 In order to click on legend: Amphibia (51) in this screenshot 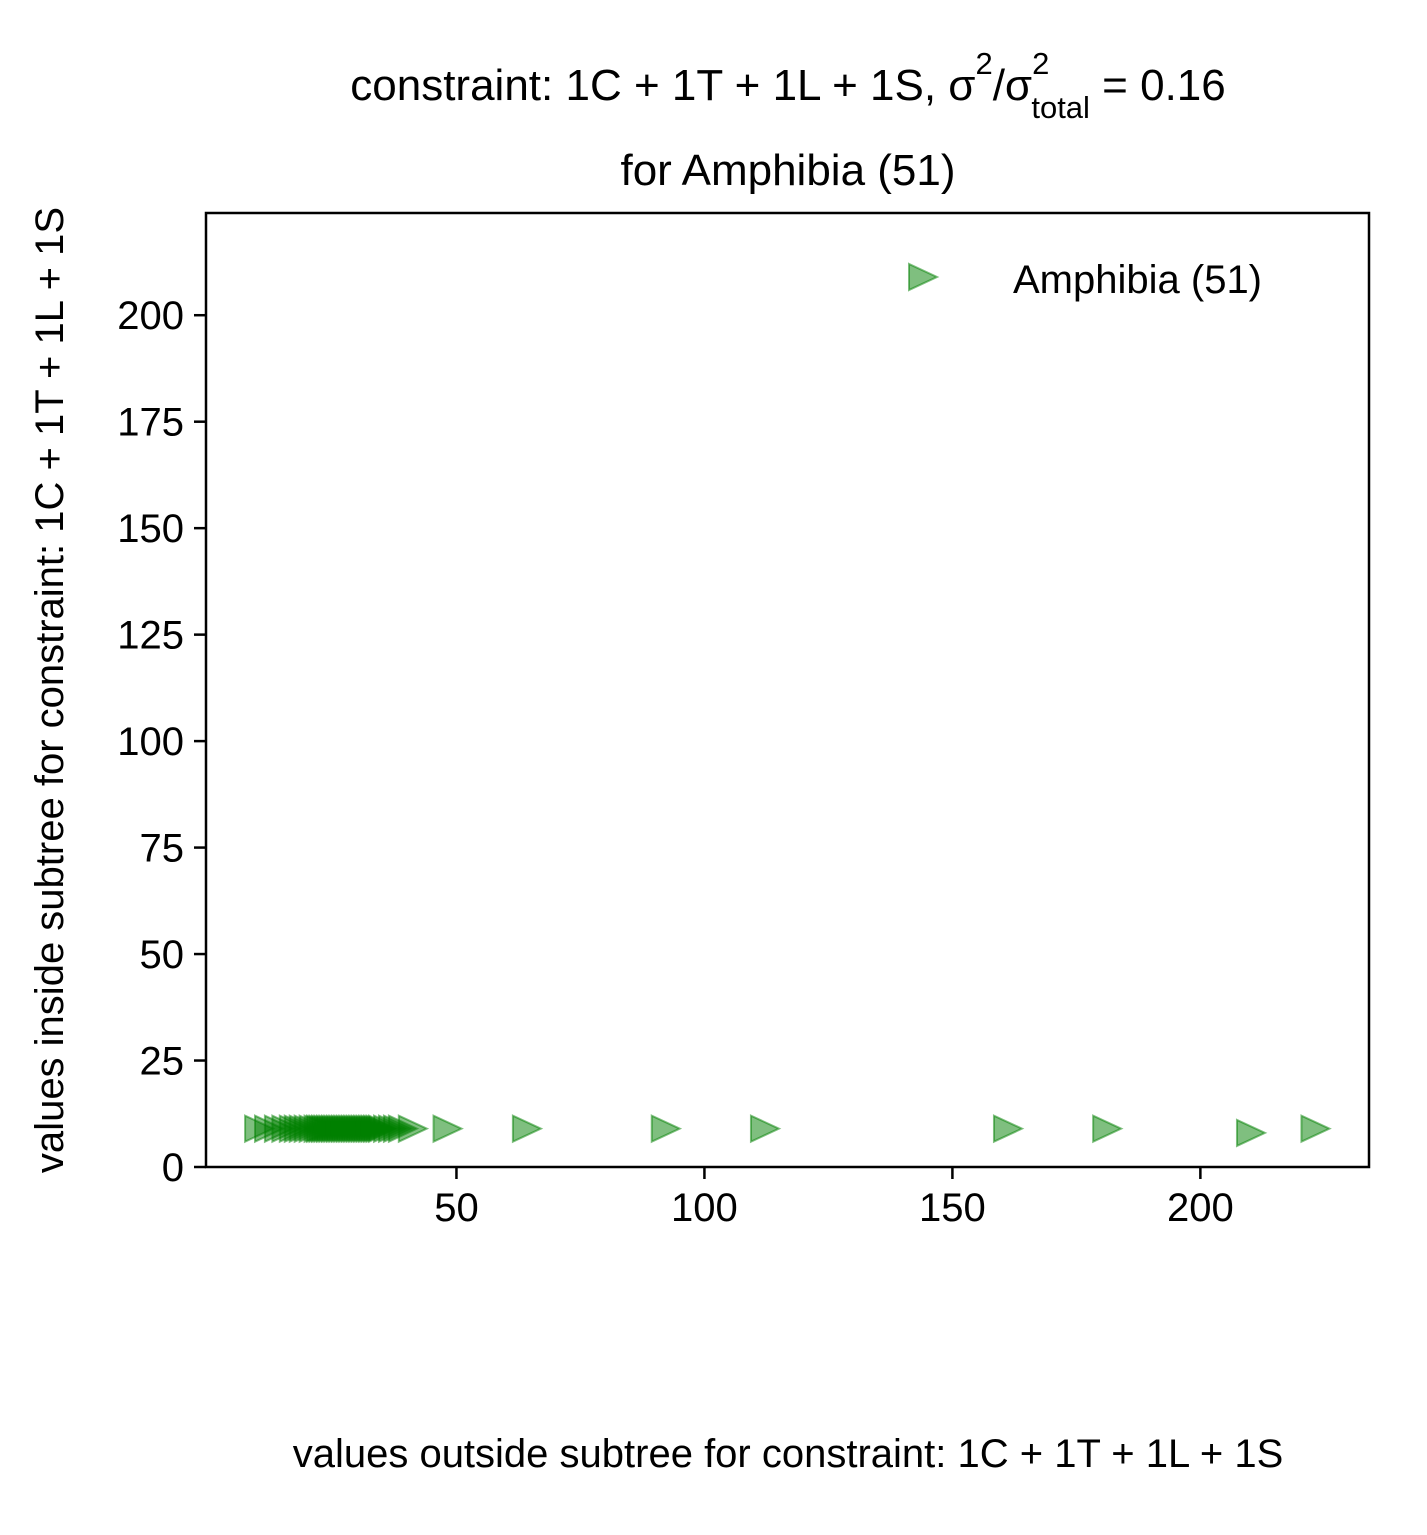, I will do `click(1085, 280)`.